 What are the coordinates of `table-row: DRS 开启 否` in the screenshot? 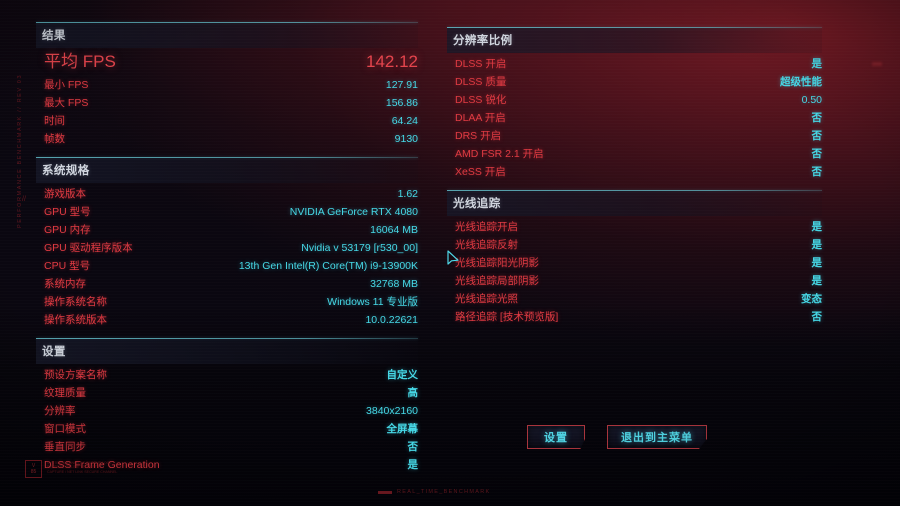 It's located at (634, 136).